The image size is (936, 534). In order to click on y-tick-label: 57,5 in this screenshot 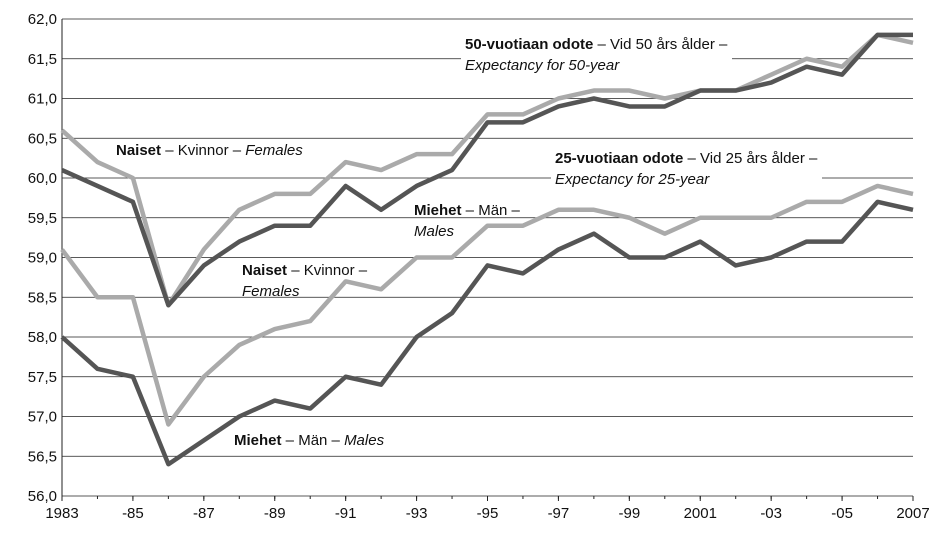, I will do `click(42, 377)`.